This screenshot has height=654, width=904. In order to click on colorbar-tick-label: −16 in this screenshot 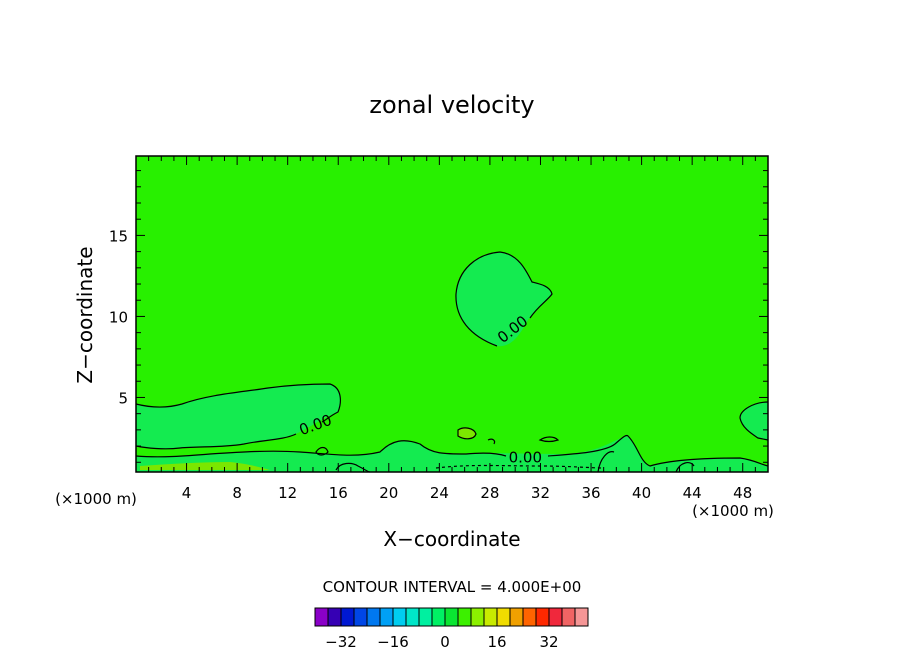, I will do `click(393, 642)`.